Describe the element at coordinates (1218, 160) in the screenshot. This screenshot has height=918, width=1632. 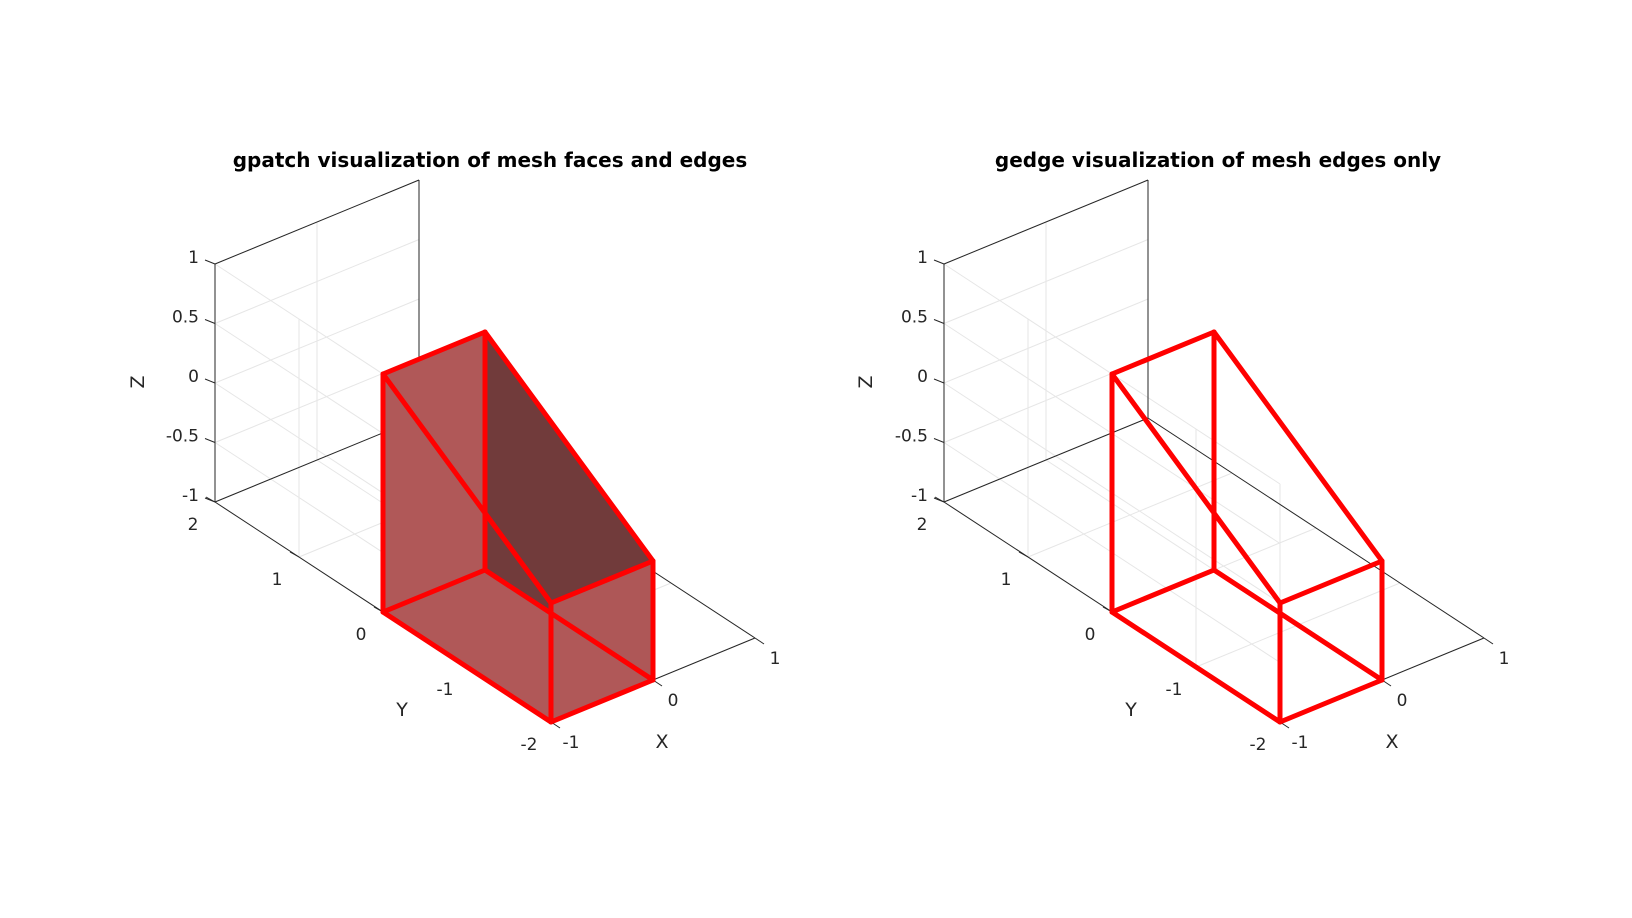
I see `panel-title: gedge visualization of mesh edges only` at that location.